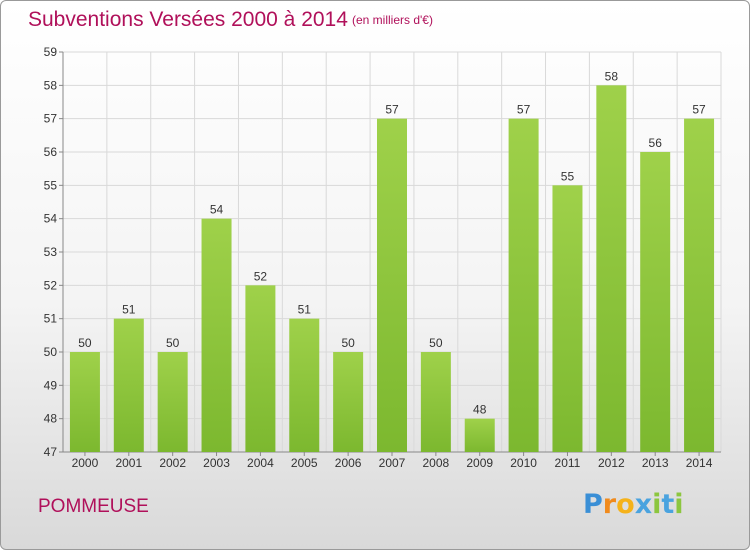 Image resolution: width=750 pixels, height=550 pixels. I want to click on bar-2008, so click(435, 402).